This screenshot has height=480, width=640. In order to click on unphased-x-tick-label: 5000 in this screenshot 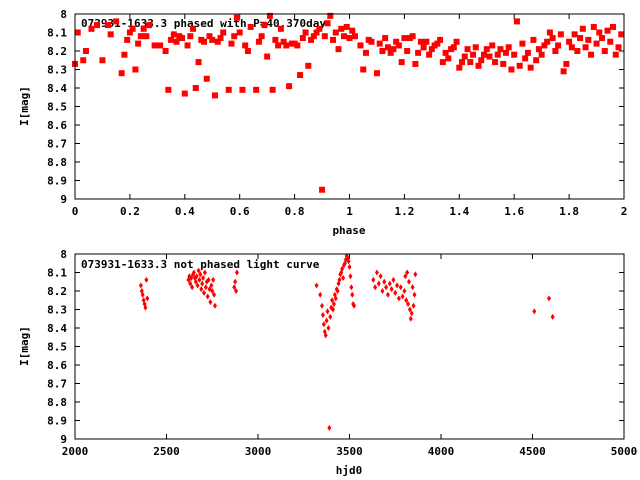, I will do `click(624, 451)`.